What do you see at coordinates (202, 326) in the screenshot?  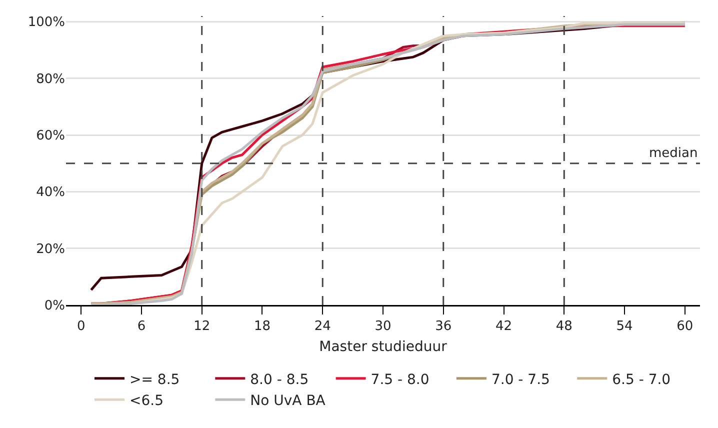 I see `x-tick-label: 12` at bounding box center [202, 326].